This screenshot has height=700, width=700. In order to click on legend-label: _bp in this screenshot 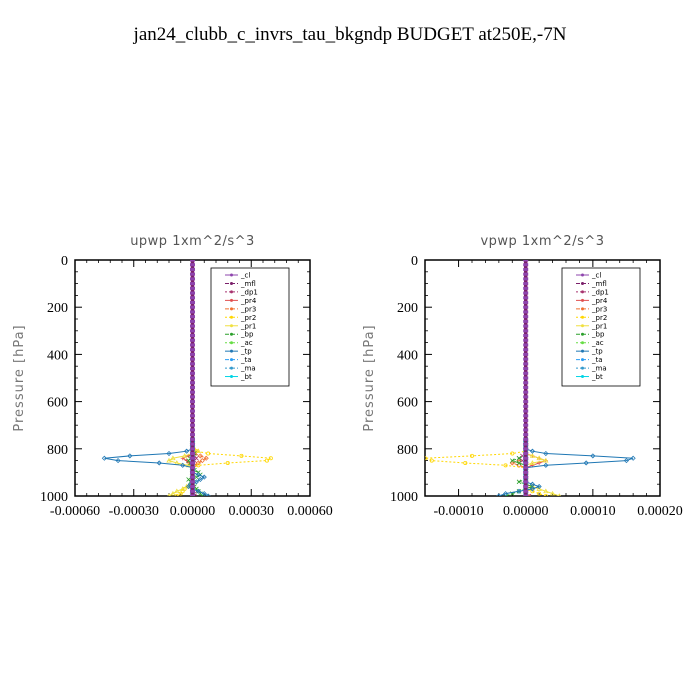, I will do `click(598, 335)`.